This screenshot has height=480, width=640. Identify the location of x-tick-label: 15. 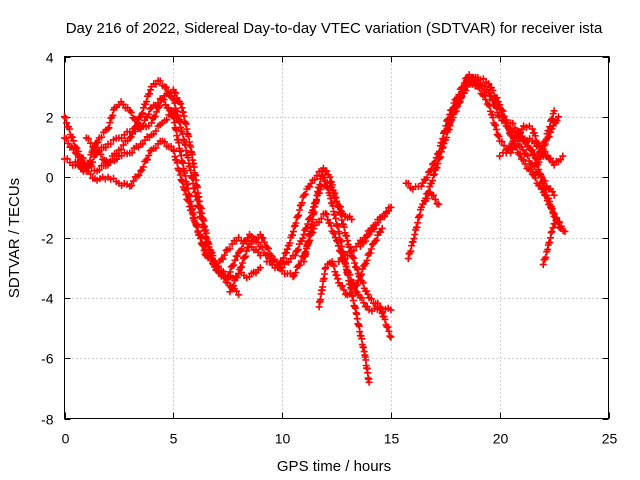
(392, 439).